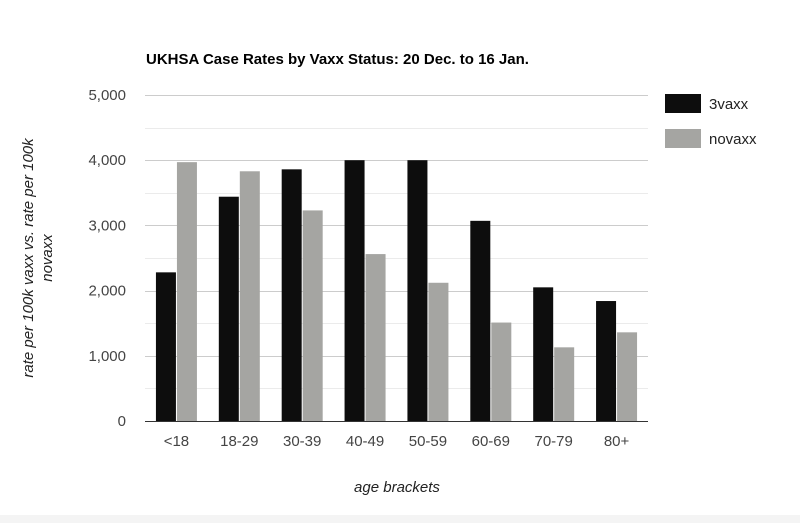 This screenshot has width=800, height=523. Describe the element at coordinates (122, 421) in the screenshot. I see `y-tick-label: 0` at that location.